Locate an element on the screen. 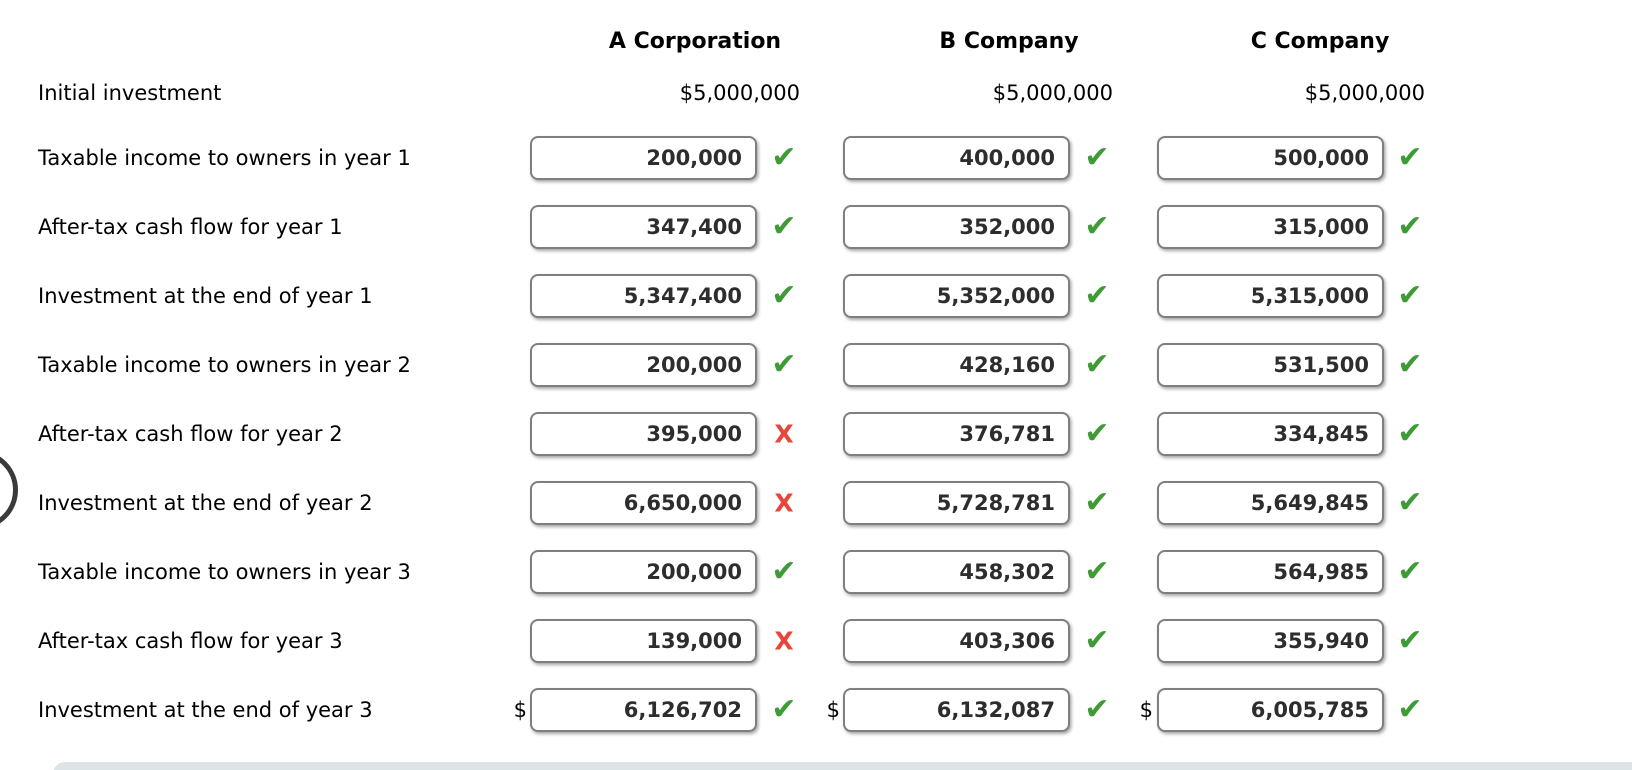 This screenshot has height=770, width=1632. row-label: After-tax cash flow for year 3 is located at coordinates (190, 641).